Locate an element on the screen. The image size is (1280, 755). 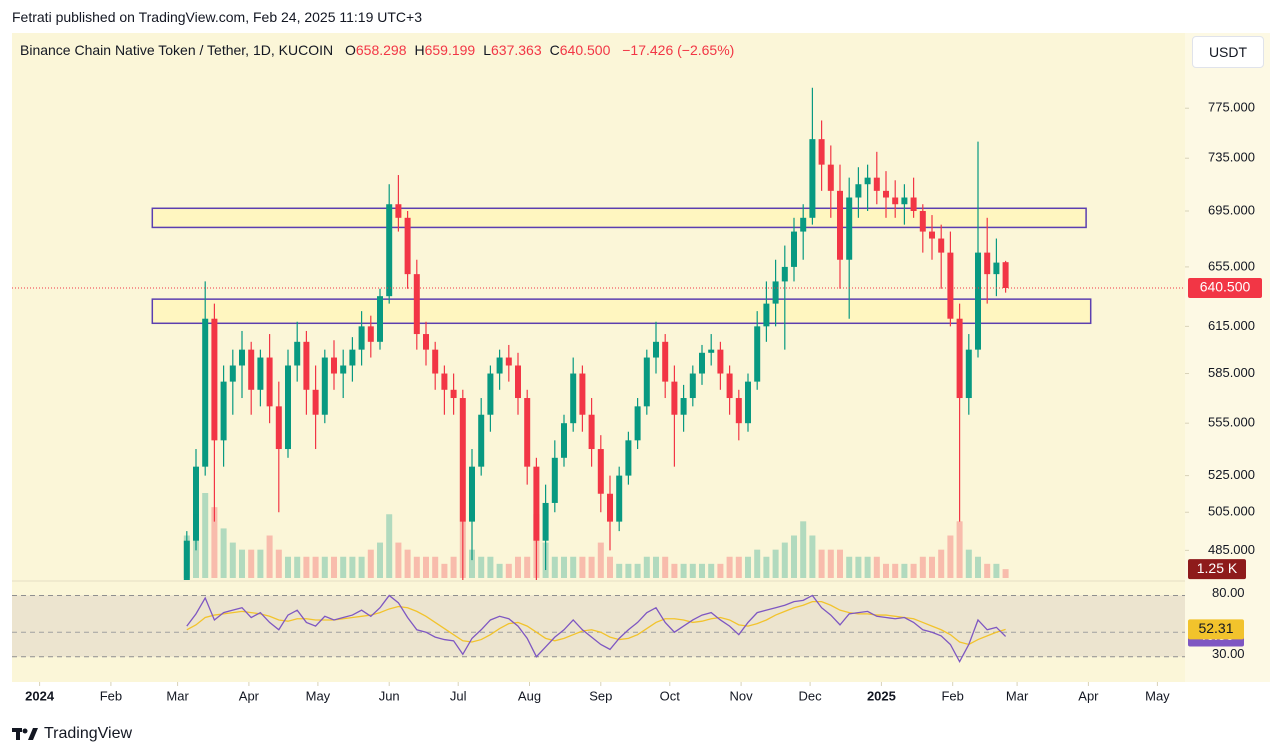
rsi-line is located at coordinates (596, 629).